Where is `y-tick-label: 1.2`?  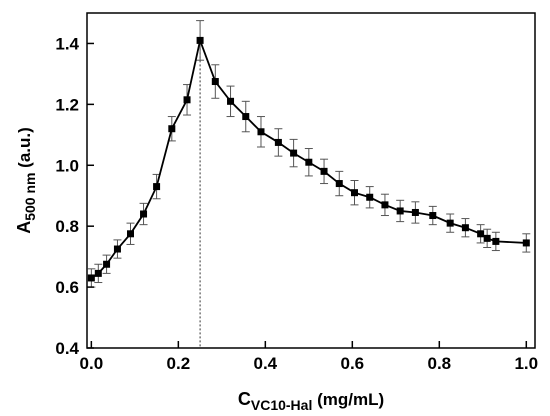 y-tick-label: 1.2 is located at coordinates (67, 104).